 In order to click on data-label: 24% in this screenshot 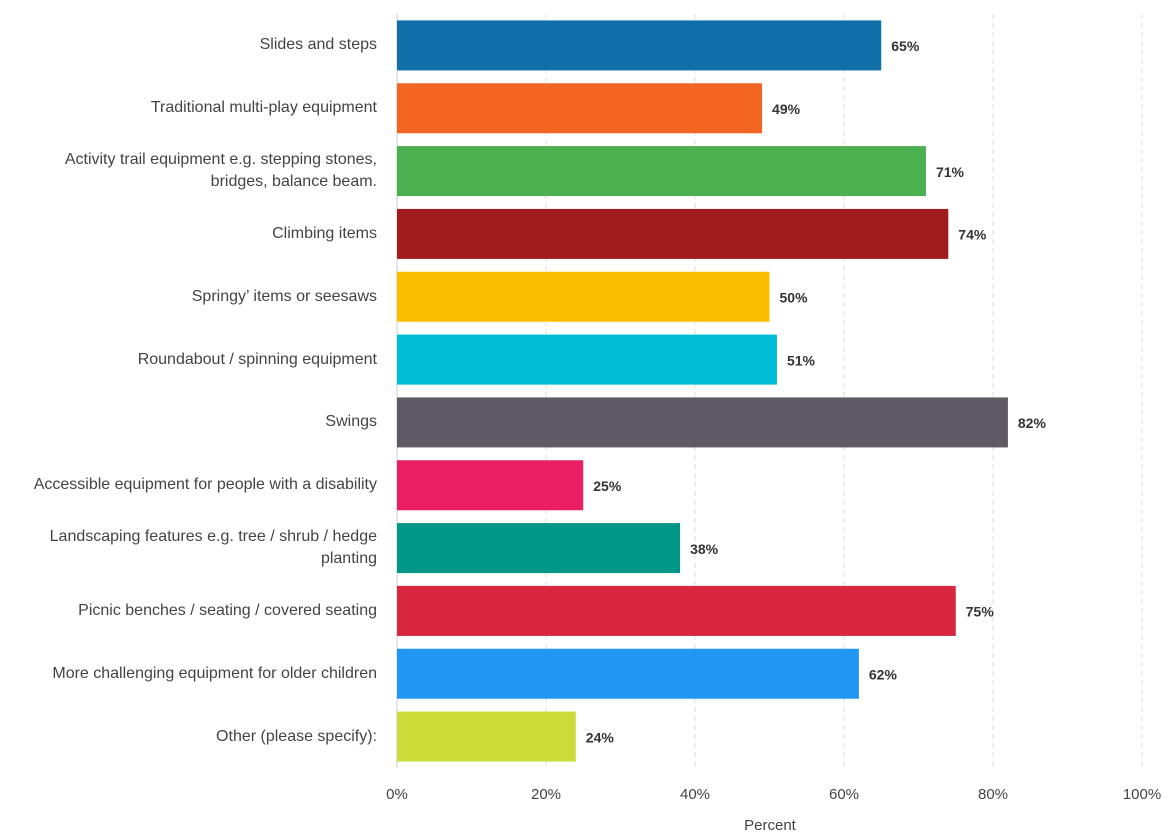, I will do `click(600, 737)`.